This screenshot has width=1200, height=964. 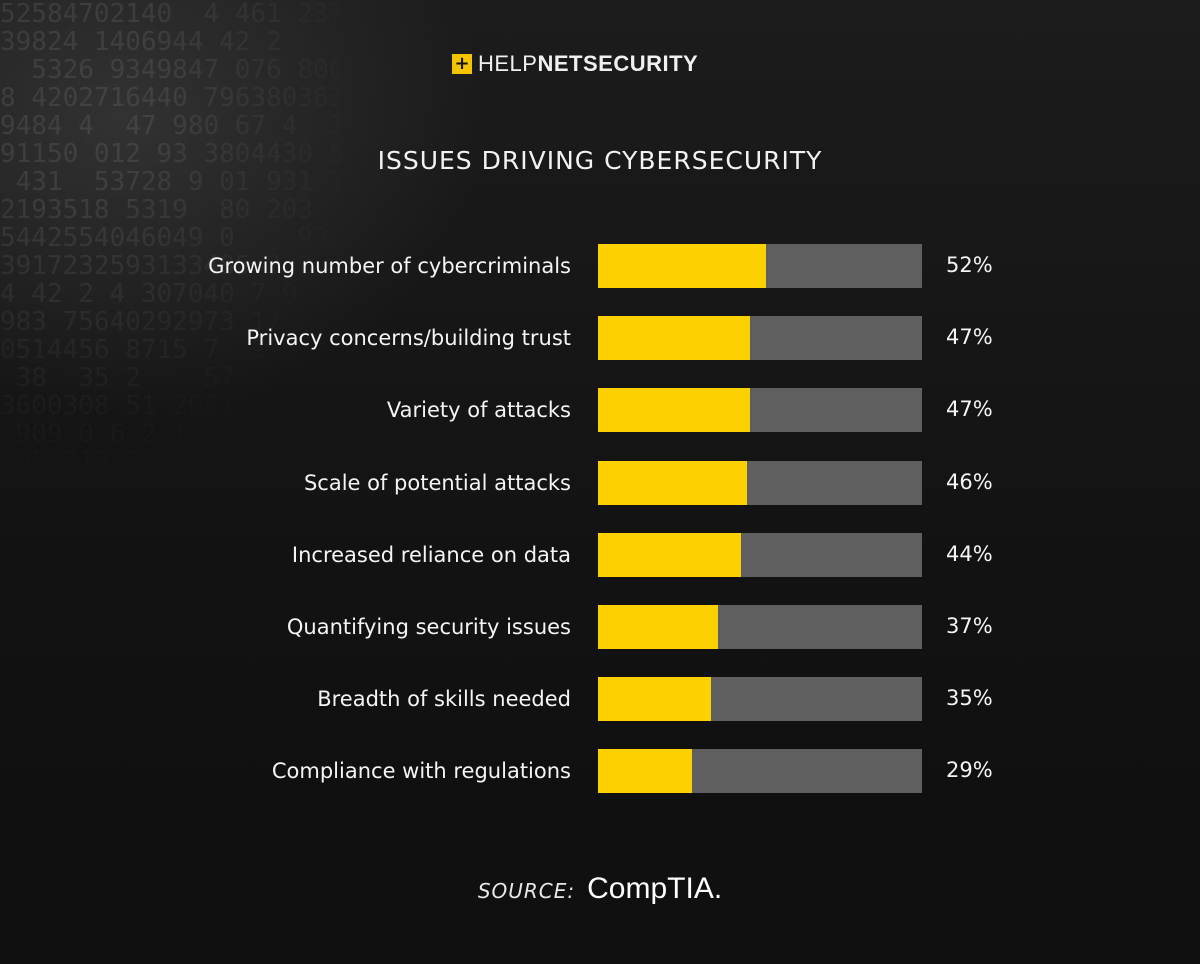 I want to click on data-label: 52%, so click(x=969, y=265).